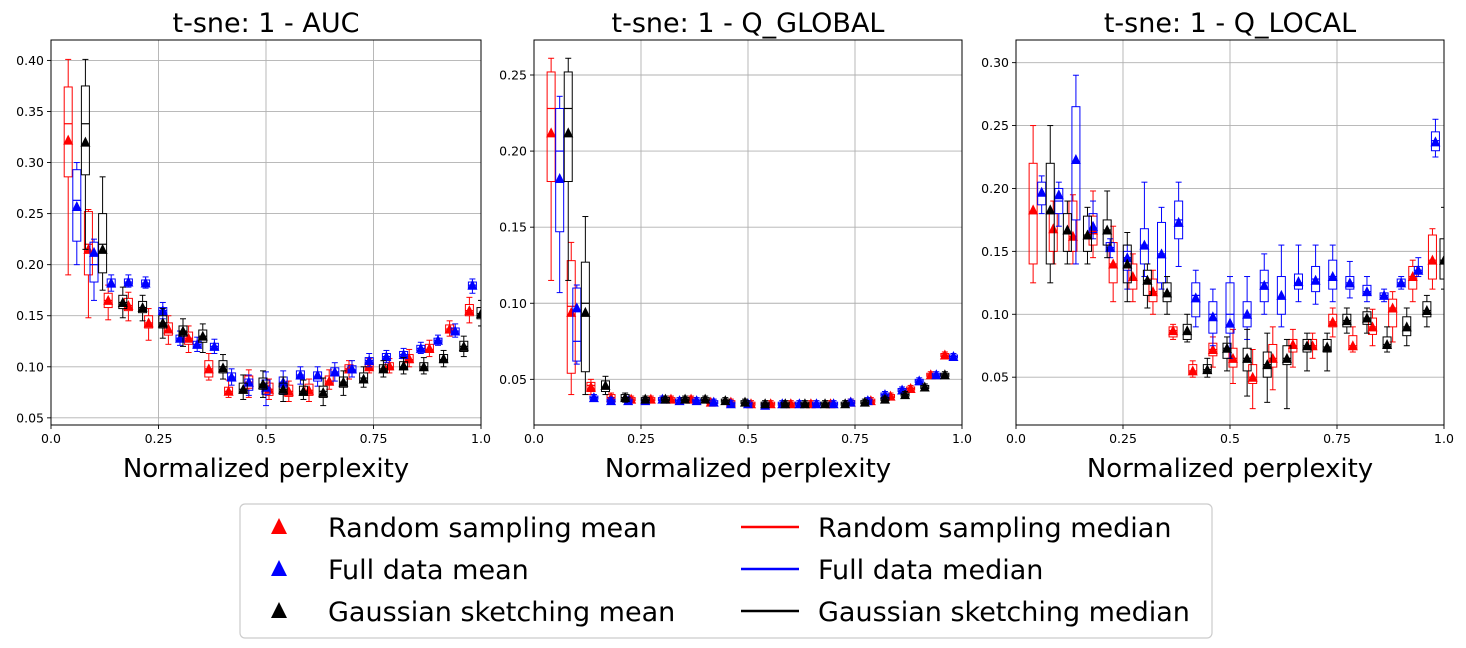 The height and width of the screenshot is (648, 1466). I want to click on legend-marker-triangle, so click(279, 568).